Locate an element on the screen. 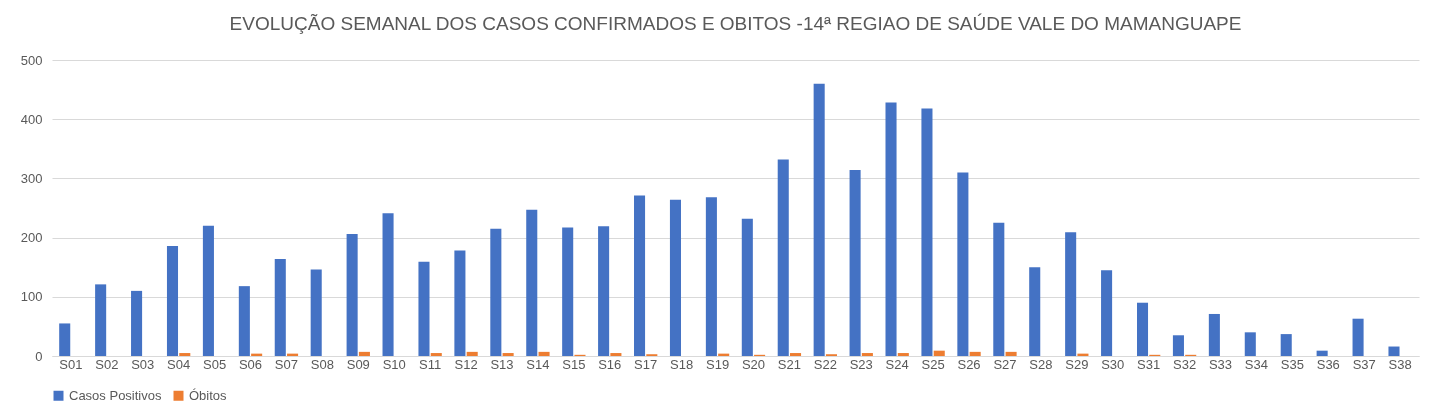 The height and width of the screenshot is (418, 1434). x-tick-label: S18 is located at coordinates (682, 364).